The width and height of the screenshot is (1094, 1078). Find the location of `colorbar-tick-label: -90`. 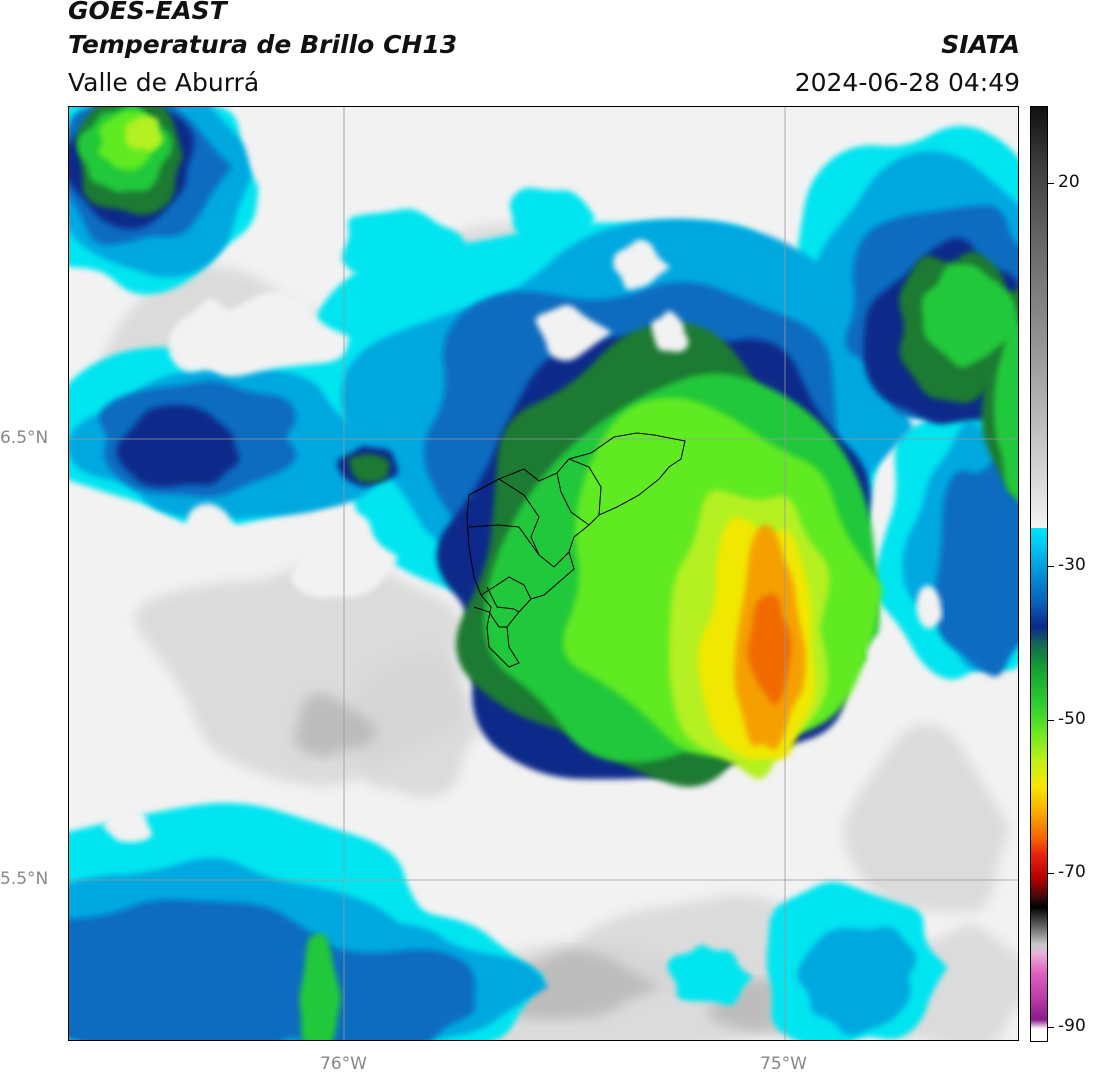

colorbar-tick-label: -90 is located at coordinates (1072, 1025).